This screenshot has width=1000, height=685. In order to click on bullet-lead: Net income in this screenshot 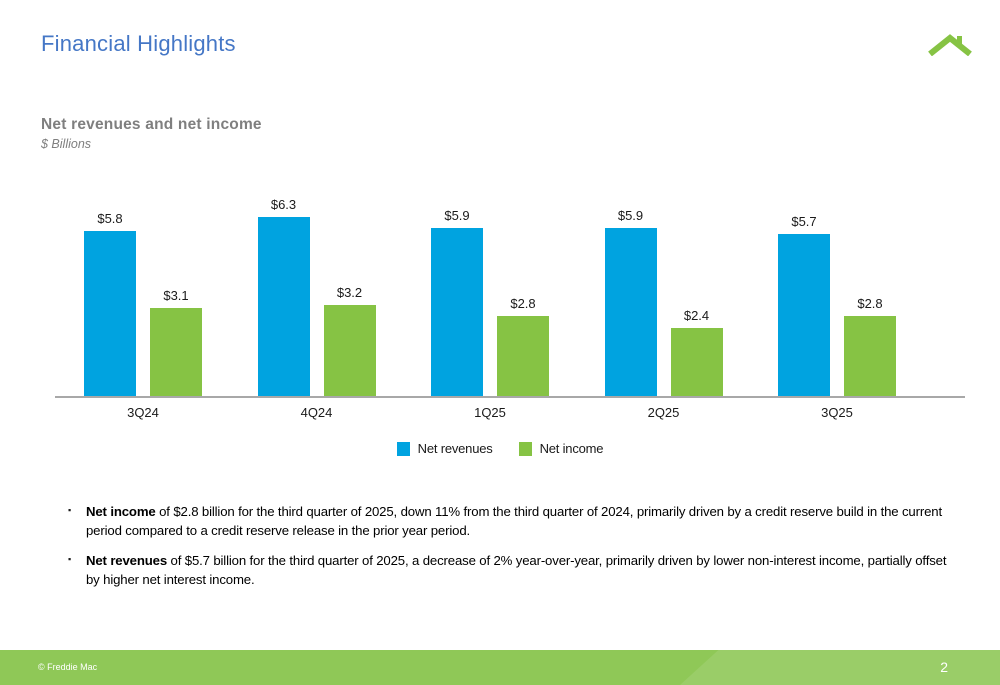, I will do `click(121, 511)`.